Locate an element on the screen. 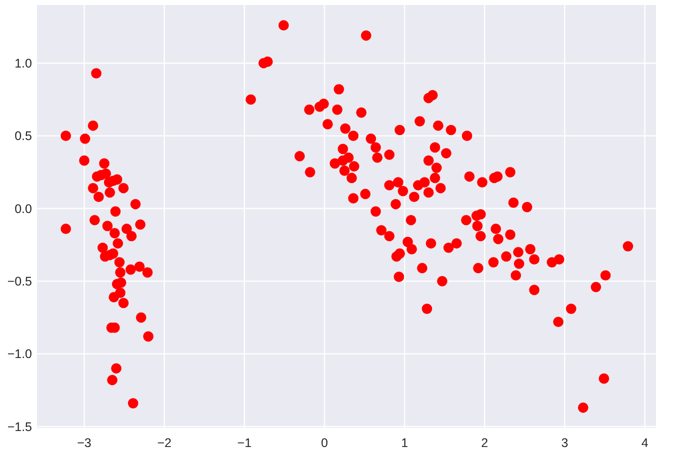 This screenshot has height=467, width=682. x-tick-label: 2 is located at coordinates (484, 443).